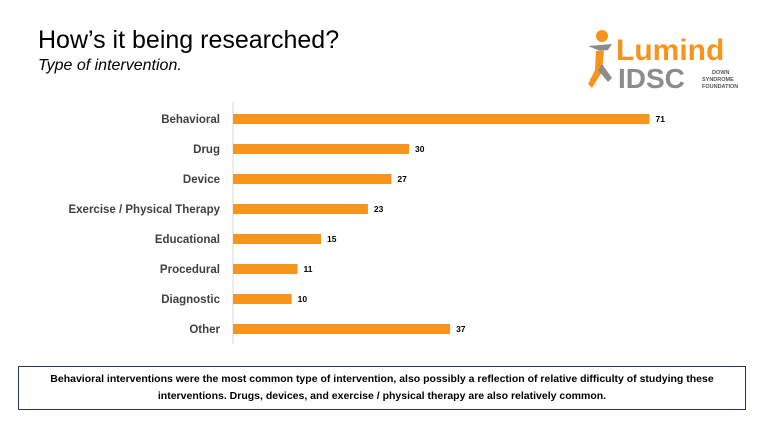 The width and height of the screenshot is (768, 432). Describe the element at coordinates (308, 269) in the screenshot. I see `value-label: 11` at that location.